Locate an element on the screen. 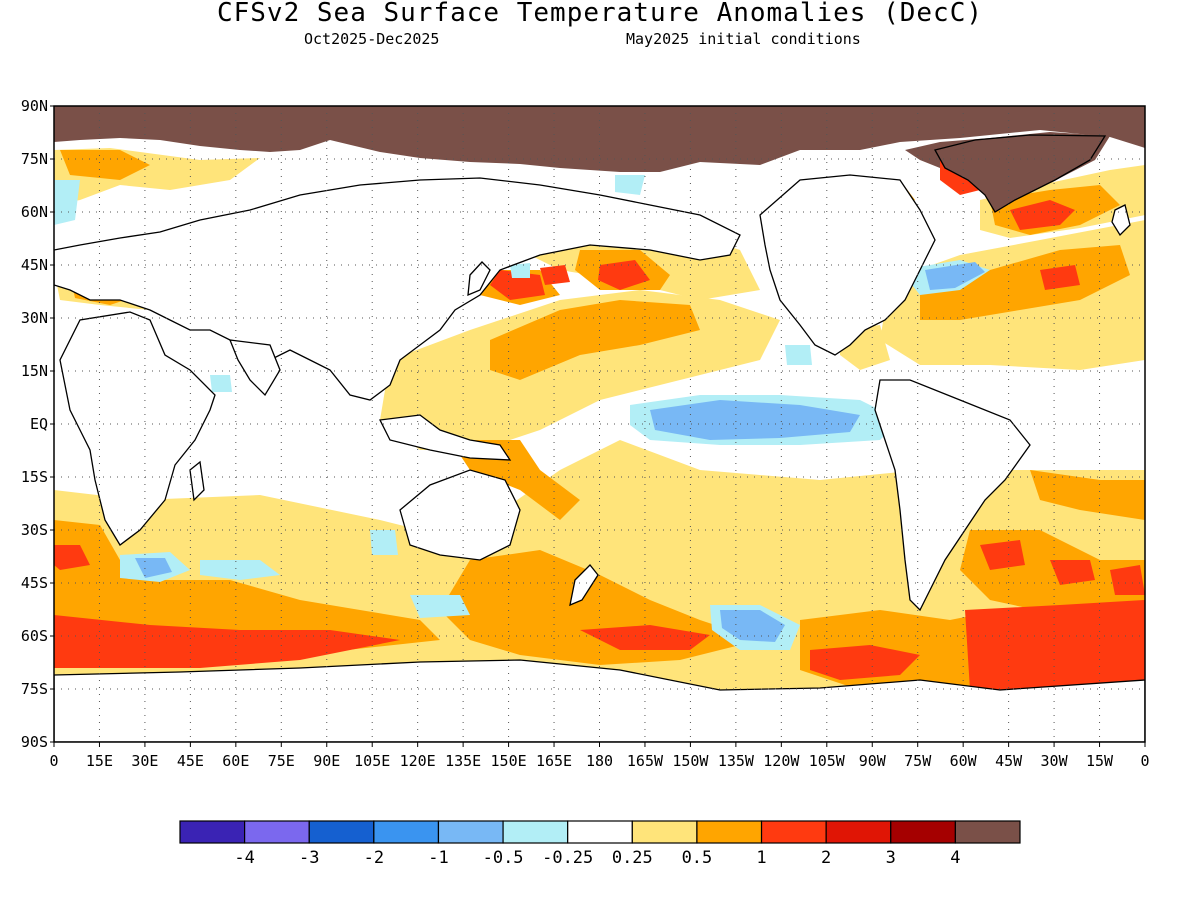  colorbar-tick-label: 0.25 is located at coordinates (632, 858).